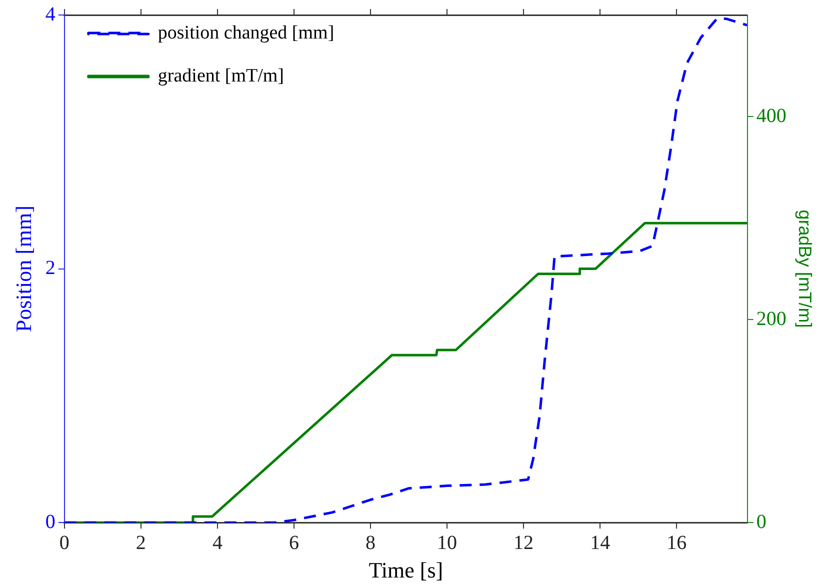 This screenshot has width=827, height=587. What do you see at coordinates (246, 33) in the screenshot?
I see `legend-label: position changed [mm]` at bounding box center [246, 33].